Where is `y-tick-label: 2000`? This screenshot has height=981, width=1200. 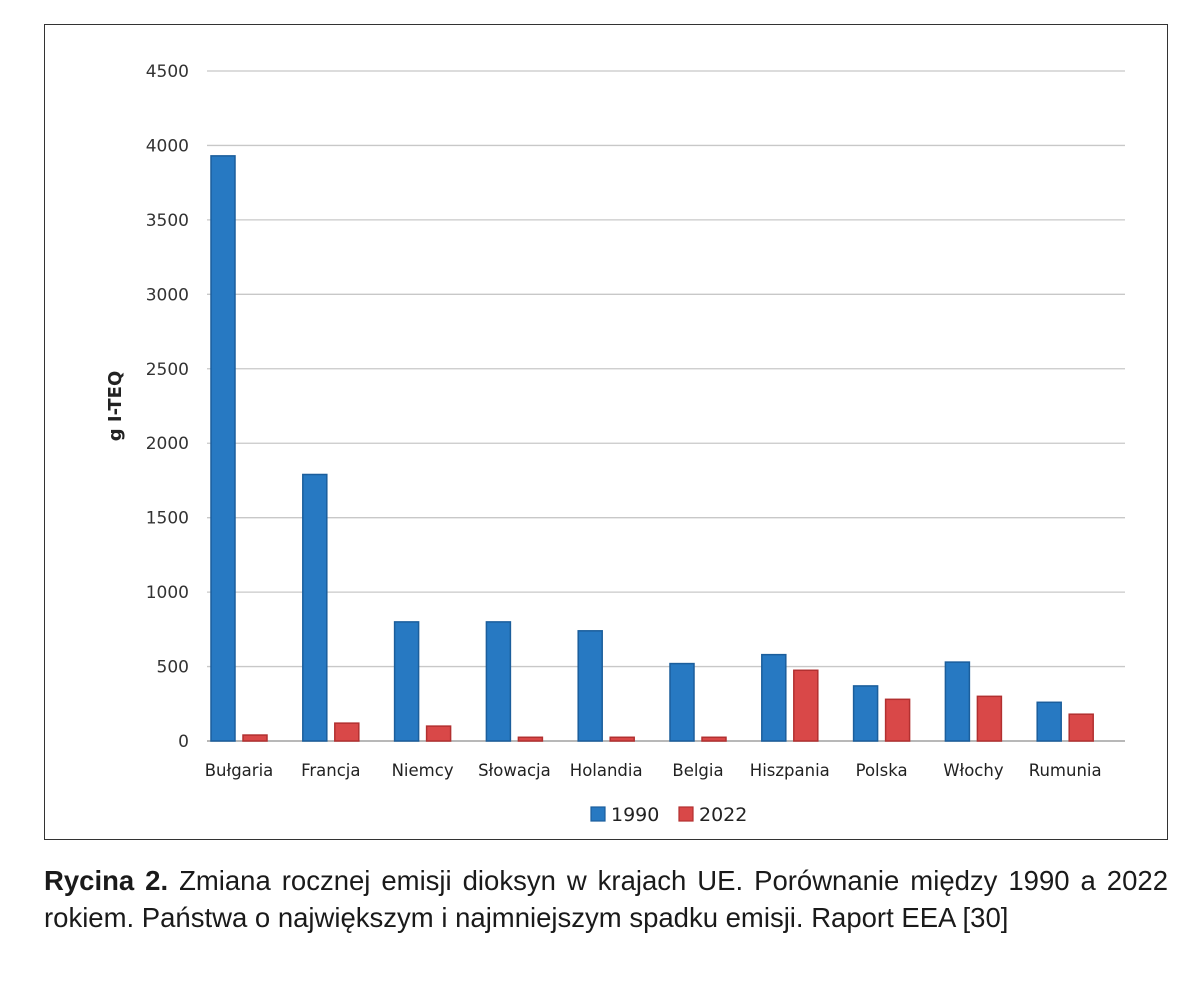
y-tick-label: 2000 is located at coordinates (167, 444).